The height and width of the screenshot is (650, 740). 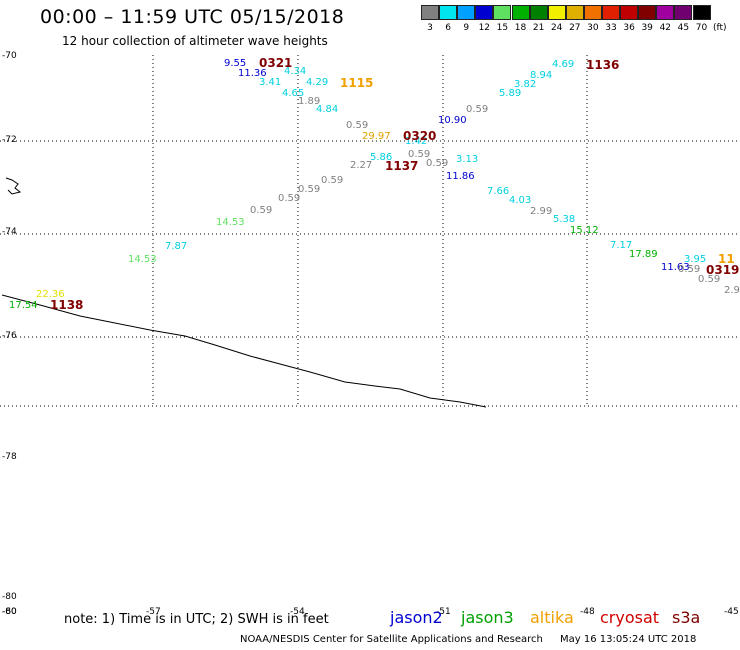 I want to click on scale-label: 12, so click(x=484, y=28).